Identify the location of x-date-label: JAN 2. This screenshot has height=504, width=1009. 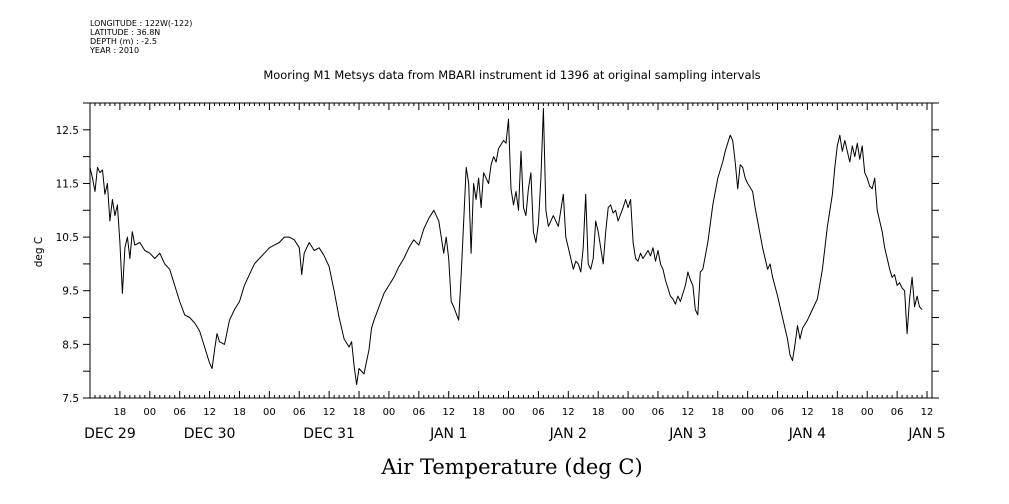
(568, 434).